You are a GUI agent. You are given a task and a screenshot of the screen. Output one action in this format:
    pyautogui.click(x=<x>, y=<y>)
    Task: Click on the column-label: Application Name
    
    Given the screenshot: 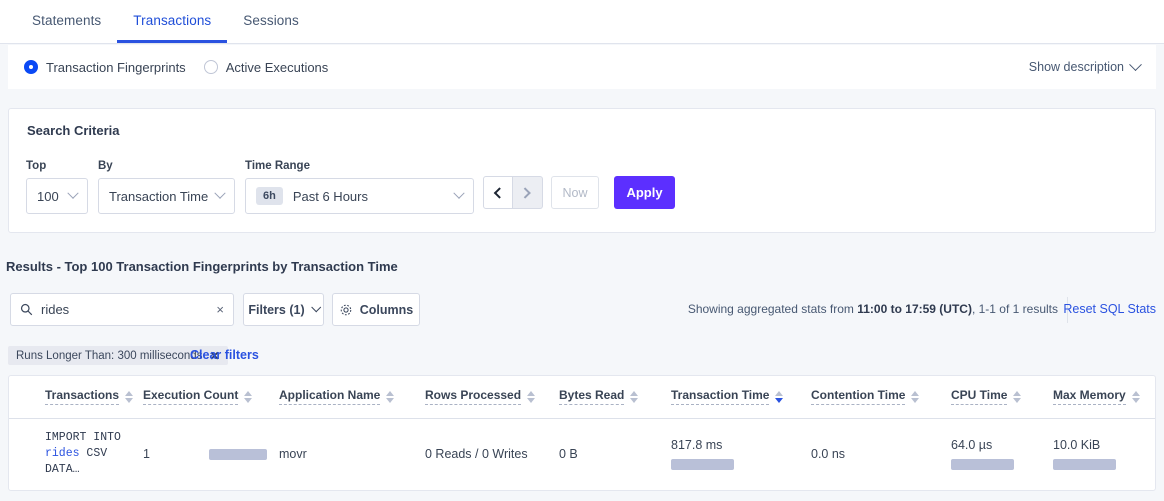 What is the action you would take?
    pyautogui.click(x=330, y=397)
    